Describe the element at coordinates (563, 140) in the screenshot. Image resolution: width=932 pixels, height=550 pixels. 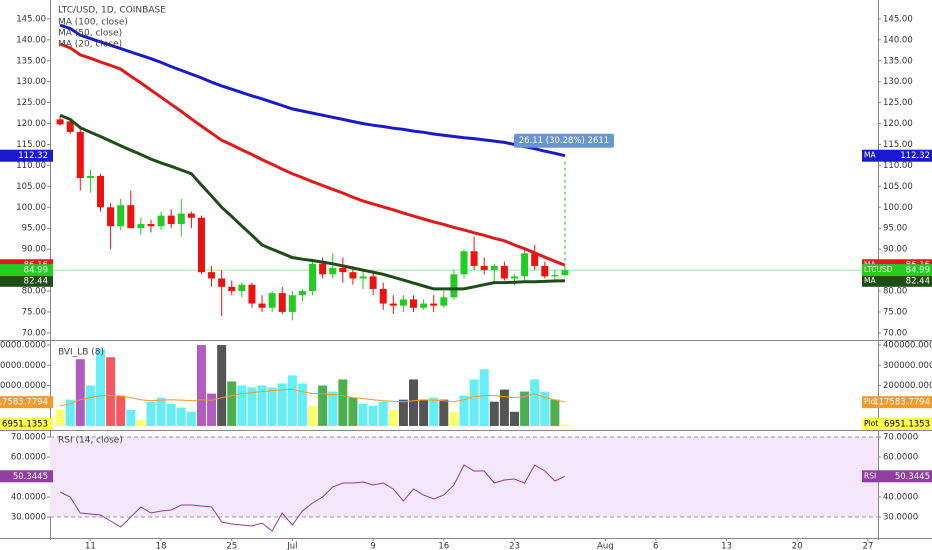
I see `measure-box` at that location.